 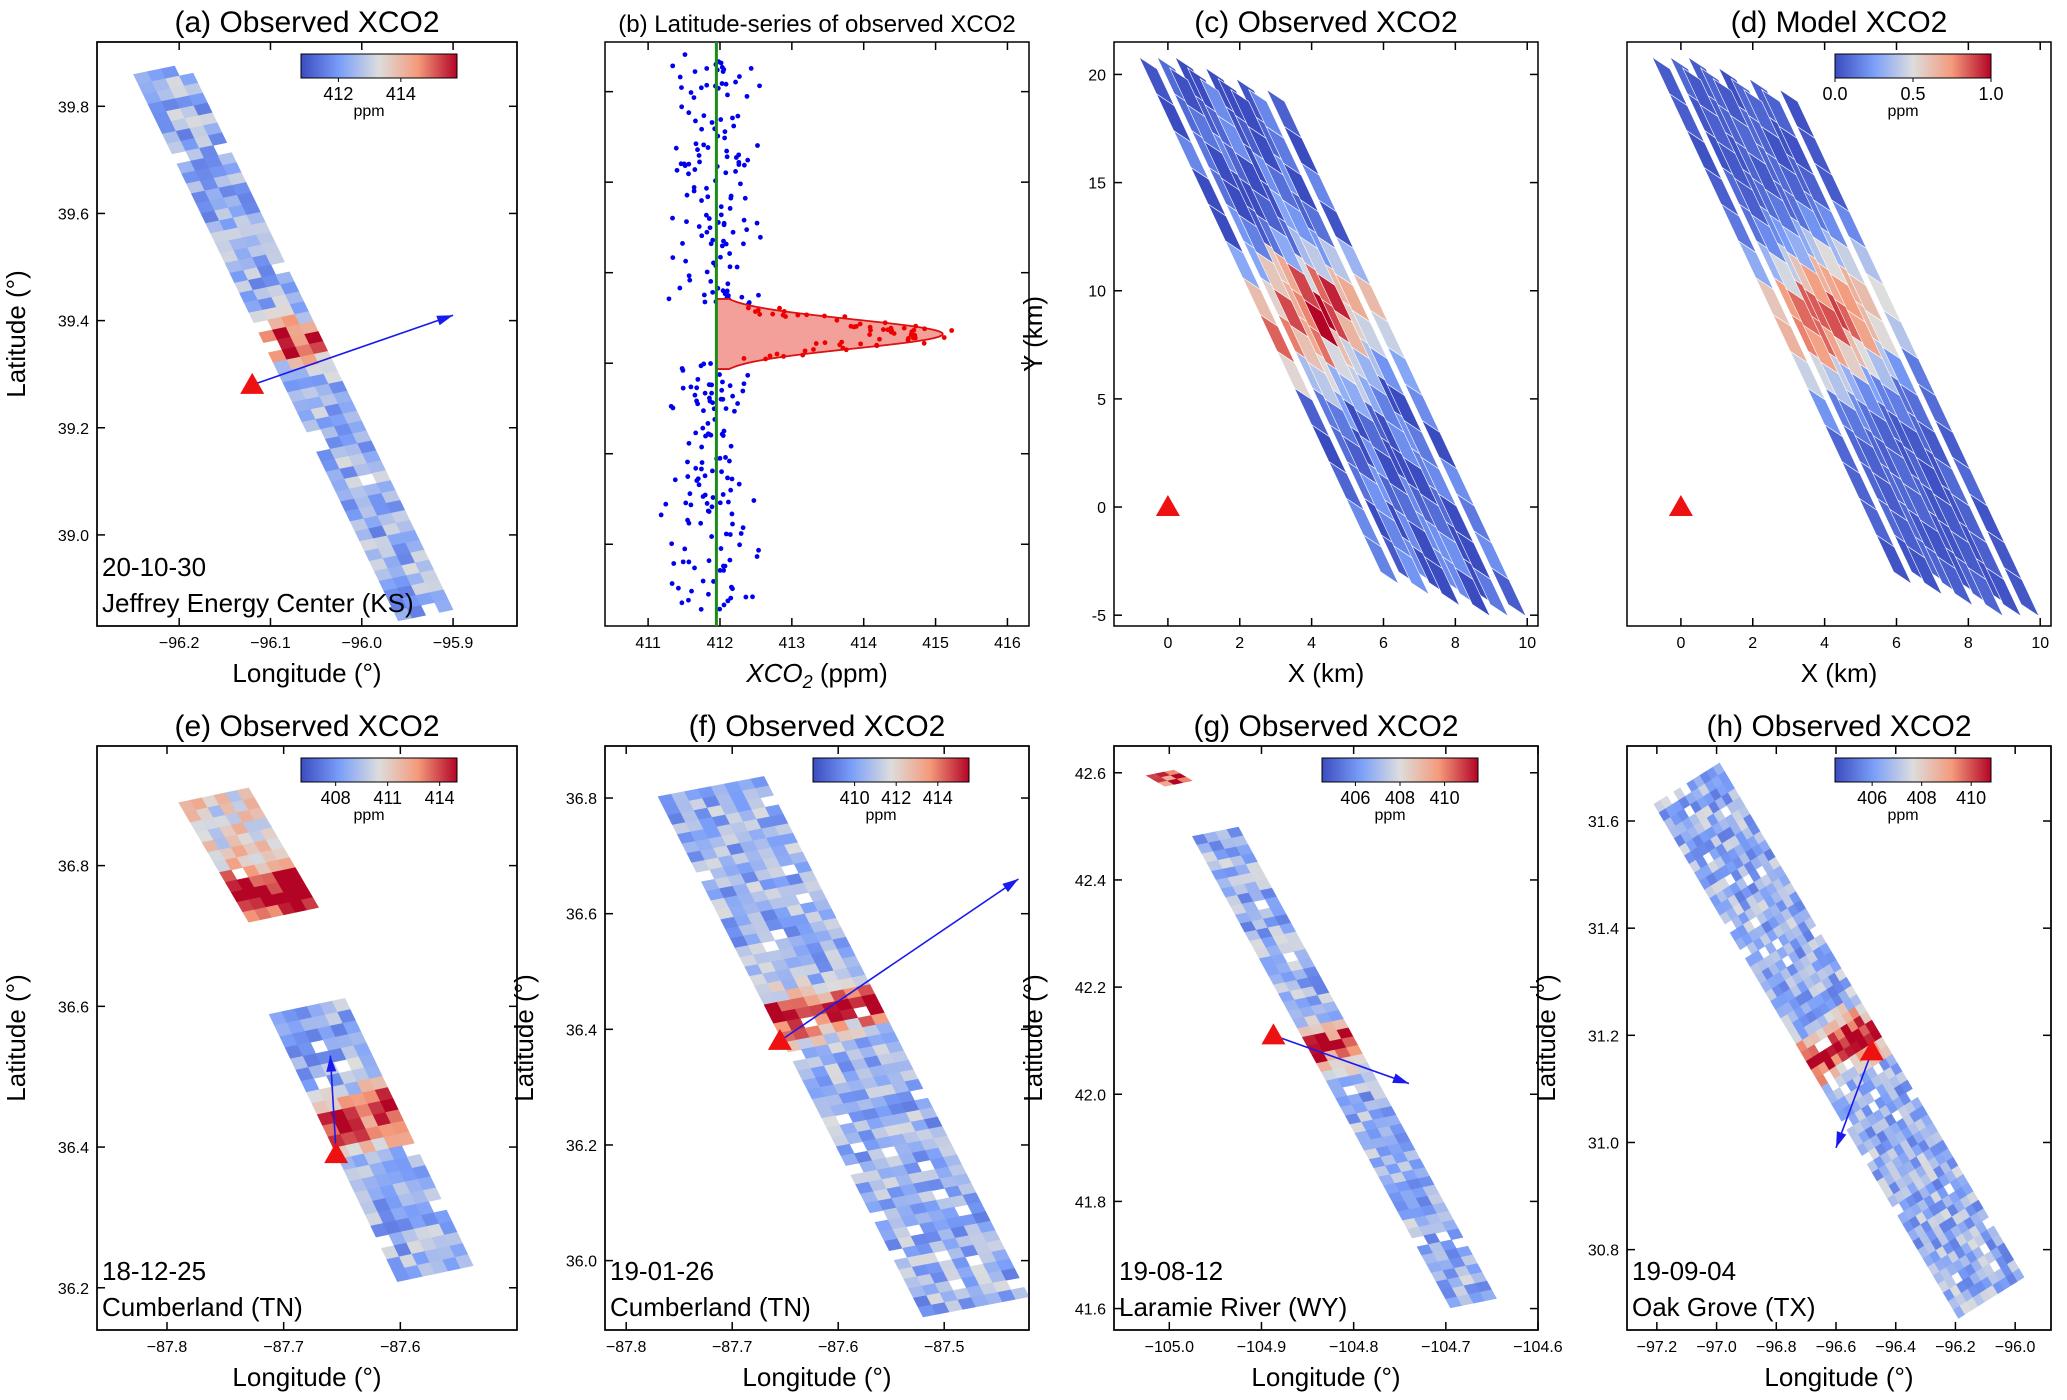 I want to click on y-tick-label: 30.8, so click(x=1603, y=1251).